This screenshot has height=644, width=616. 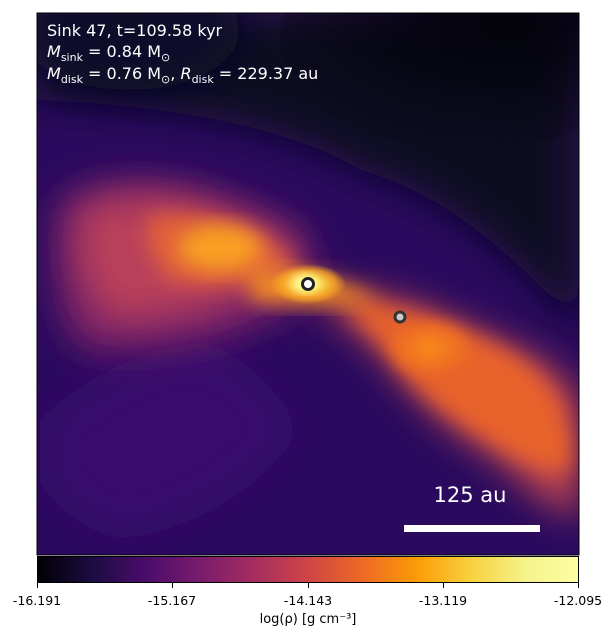 What do you see at coordinates (400, 317) in the screenshot?
I see `sink-particle-secondary` at bounding box center [400, 317].